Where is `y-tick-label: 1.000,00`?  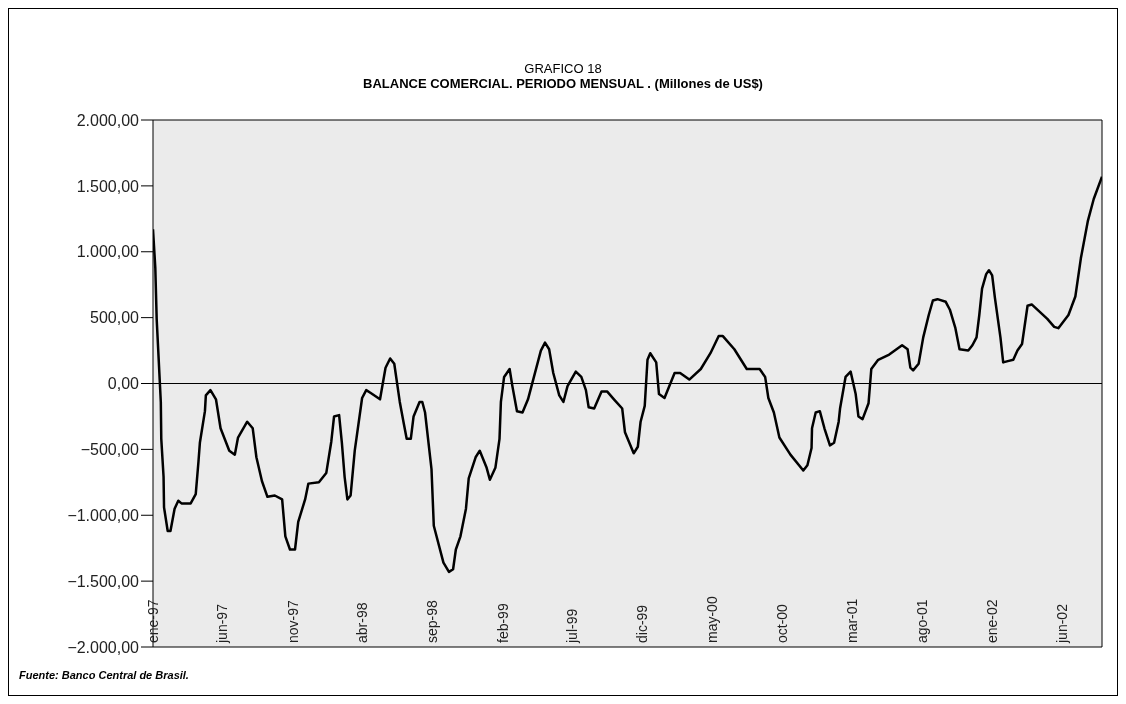
y-tick-label: 1.000,00 is located at coordinates (108, 252).